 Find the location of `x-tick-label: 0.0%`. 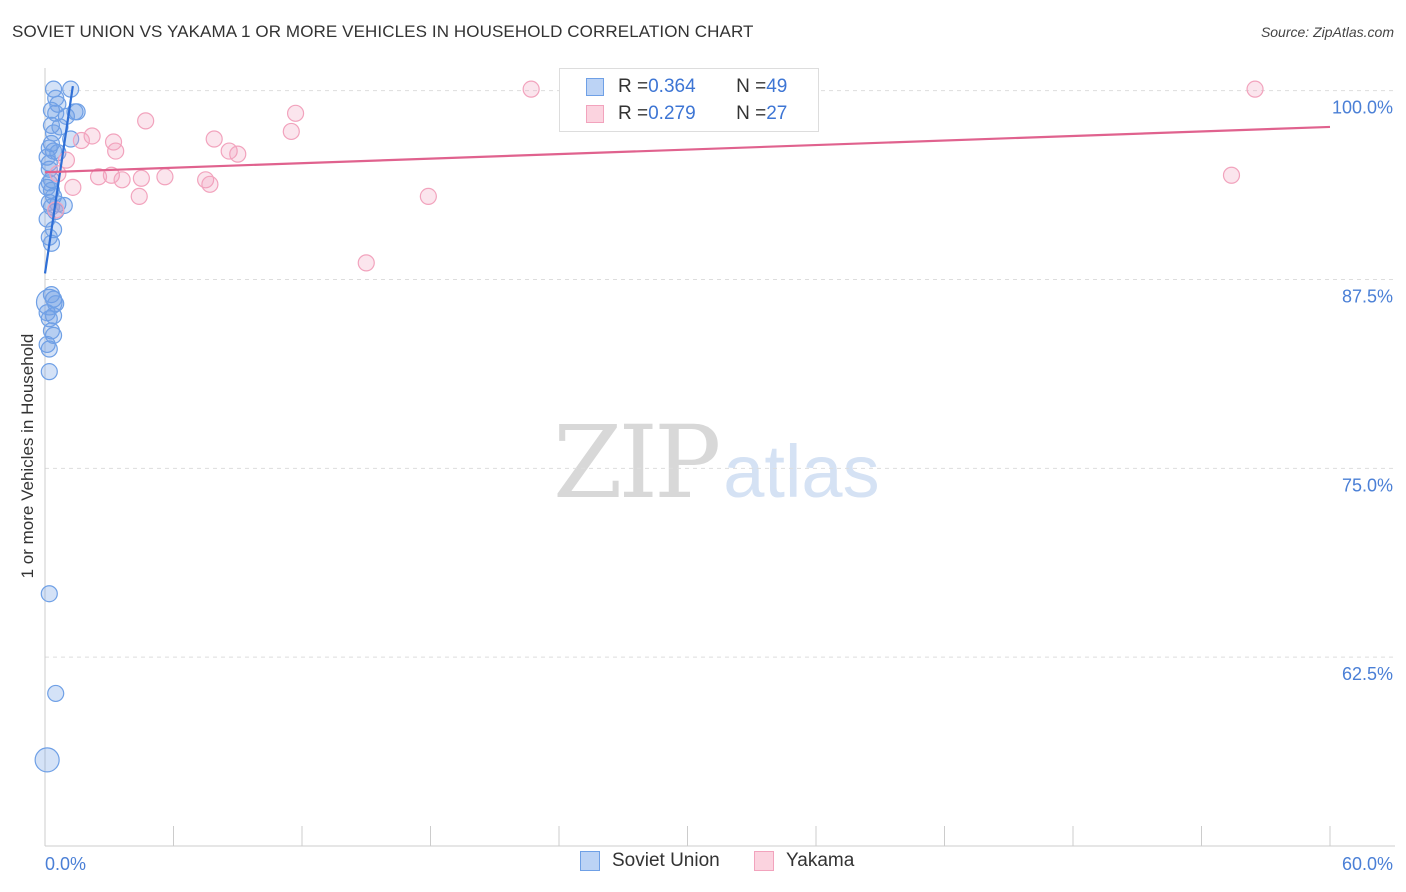

x-tick-label: 0.0% is located at coordinates (65, 864).